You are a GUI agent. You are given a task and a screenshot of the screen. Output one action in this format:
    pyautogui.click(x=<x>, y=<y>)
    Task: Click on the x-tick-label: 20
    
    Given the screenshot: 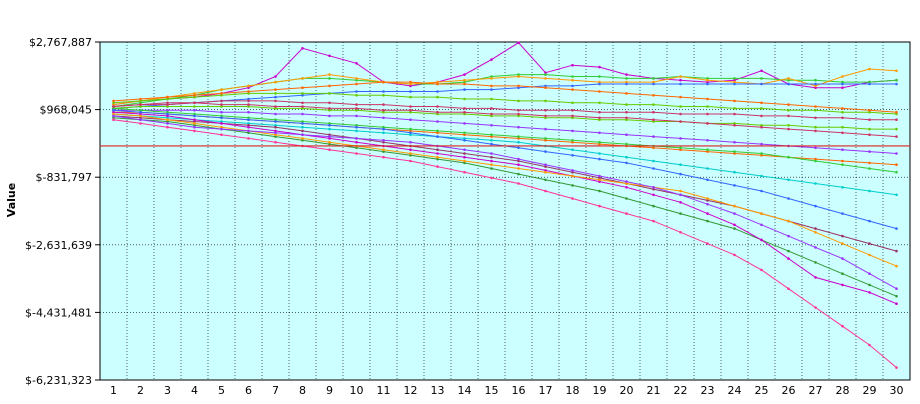 What is the action you would take?
    pyautogui.click(x=627, y=390)
    